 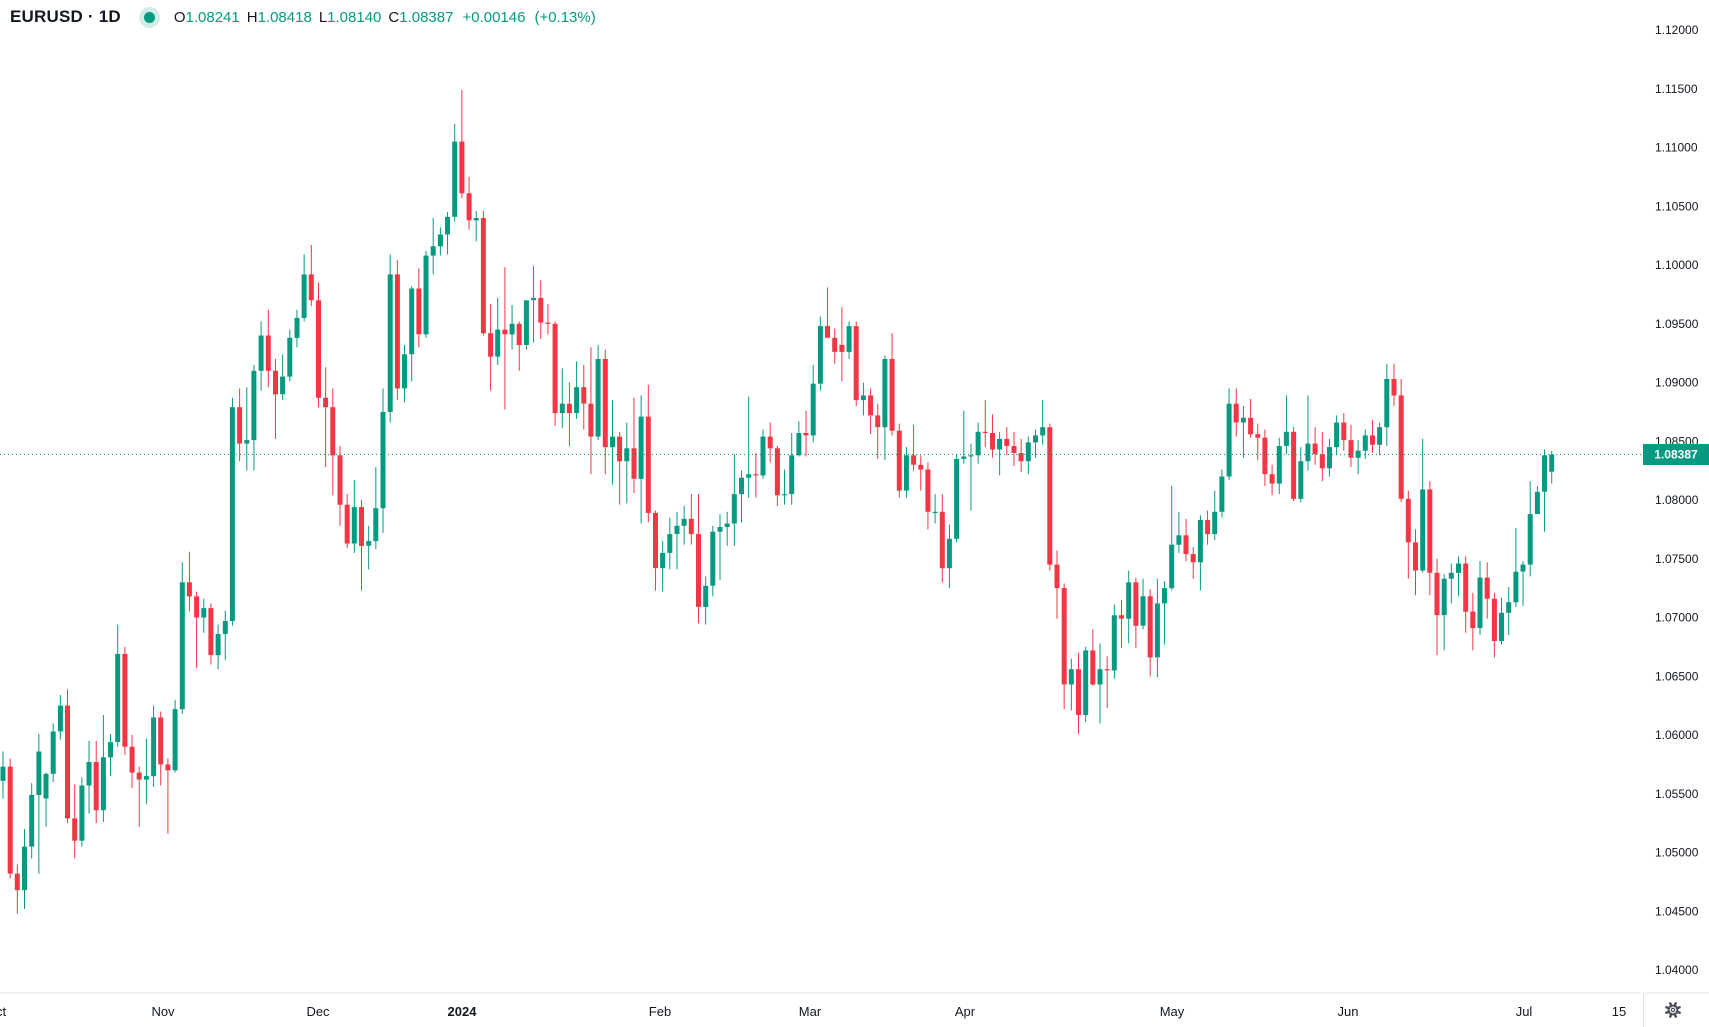 What do you see at coordinates (1619, 1011) in the screenshot?
I see `time-tick-label: 15` at bounding box center [1619, 1011].